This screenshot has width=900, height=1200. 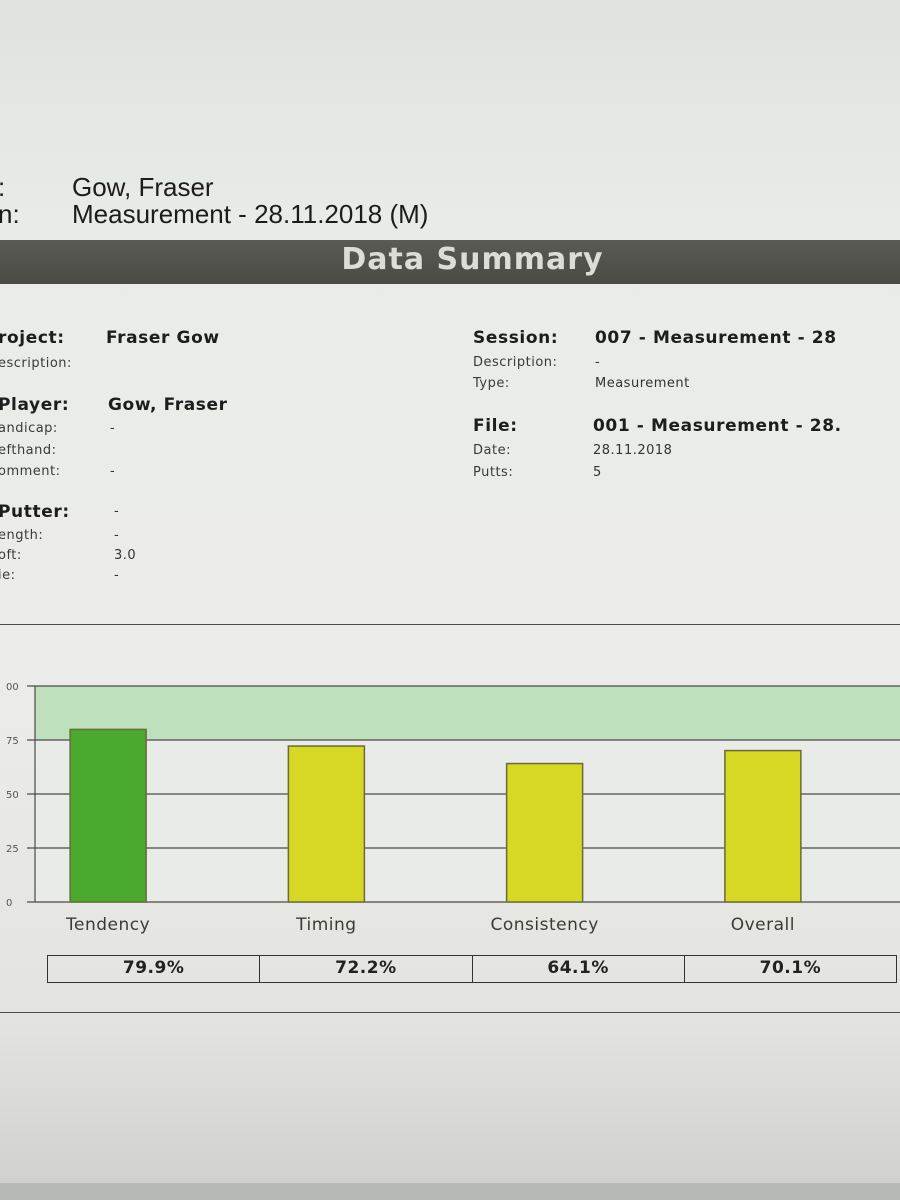 What do you see at coordinates (491, 383) in the screenshot?
I see `type-label: Type:` at bounding box center [491, 383].